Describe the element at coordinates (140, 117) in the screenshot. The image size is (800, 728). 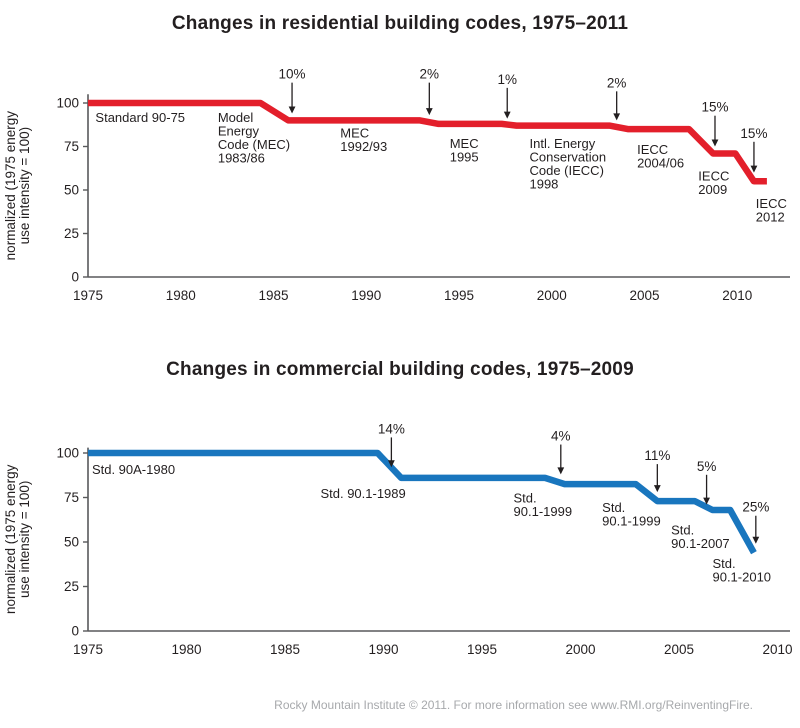
I see `annotation-label: Standard 90-75` at that location.